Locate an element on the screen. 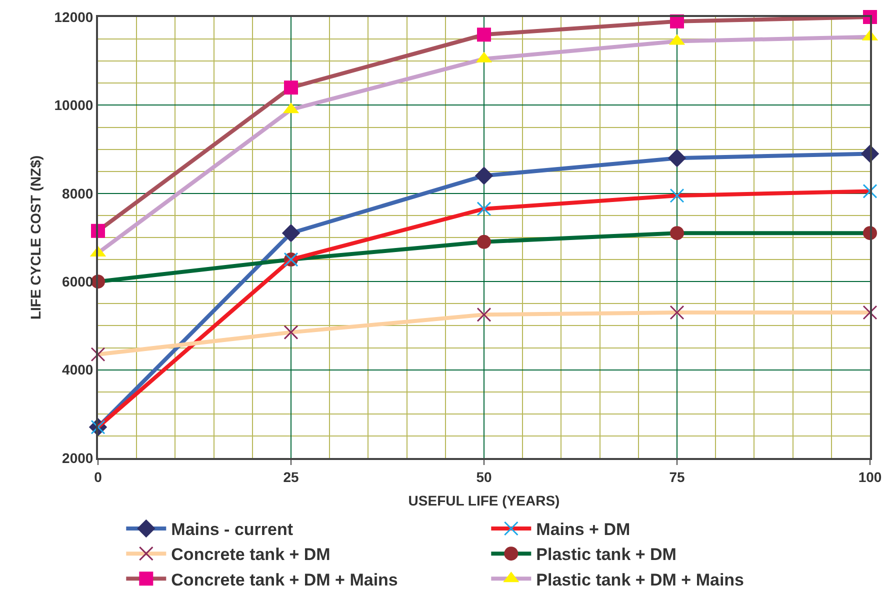 Image resolution: width=885 pixels, height=609 pixels. legend-label: Concrete tank + DM is located at coordinates (250, 554).